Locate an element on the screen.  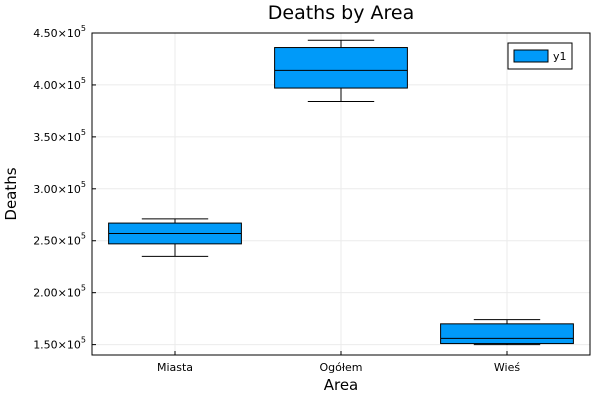
chart-title: Deaths by Area is located at coordinates (341, 13).